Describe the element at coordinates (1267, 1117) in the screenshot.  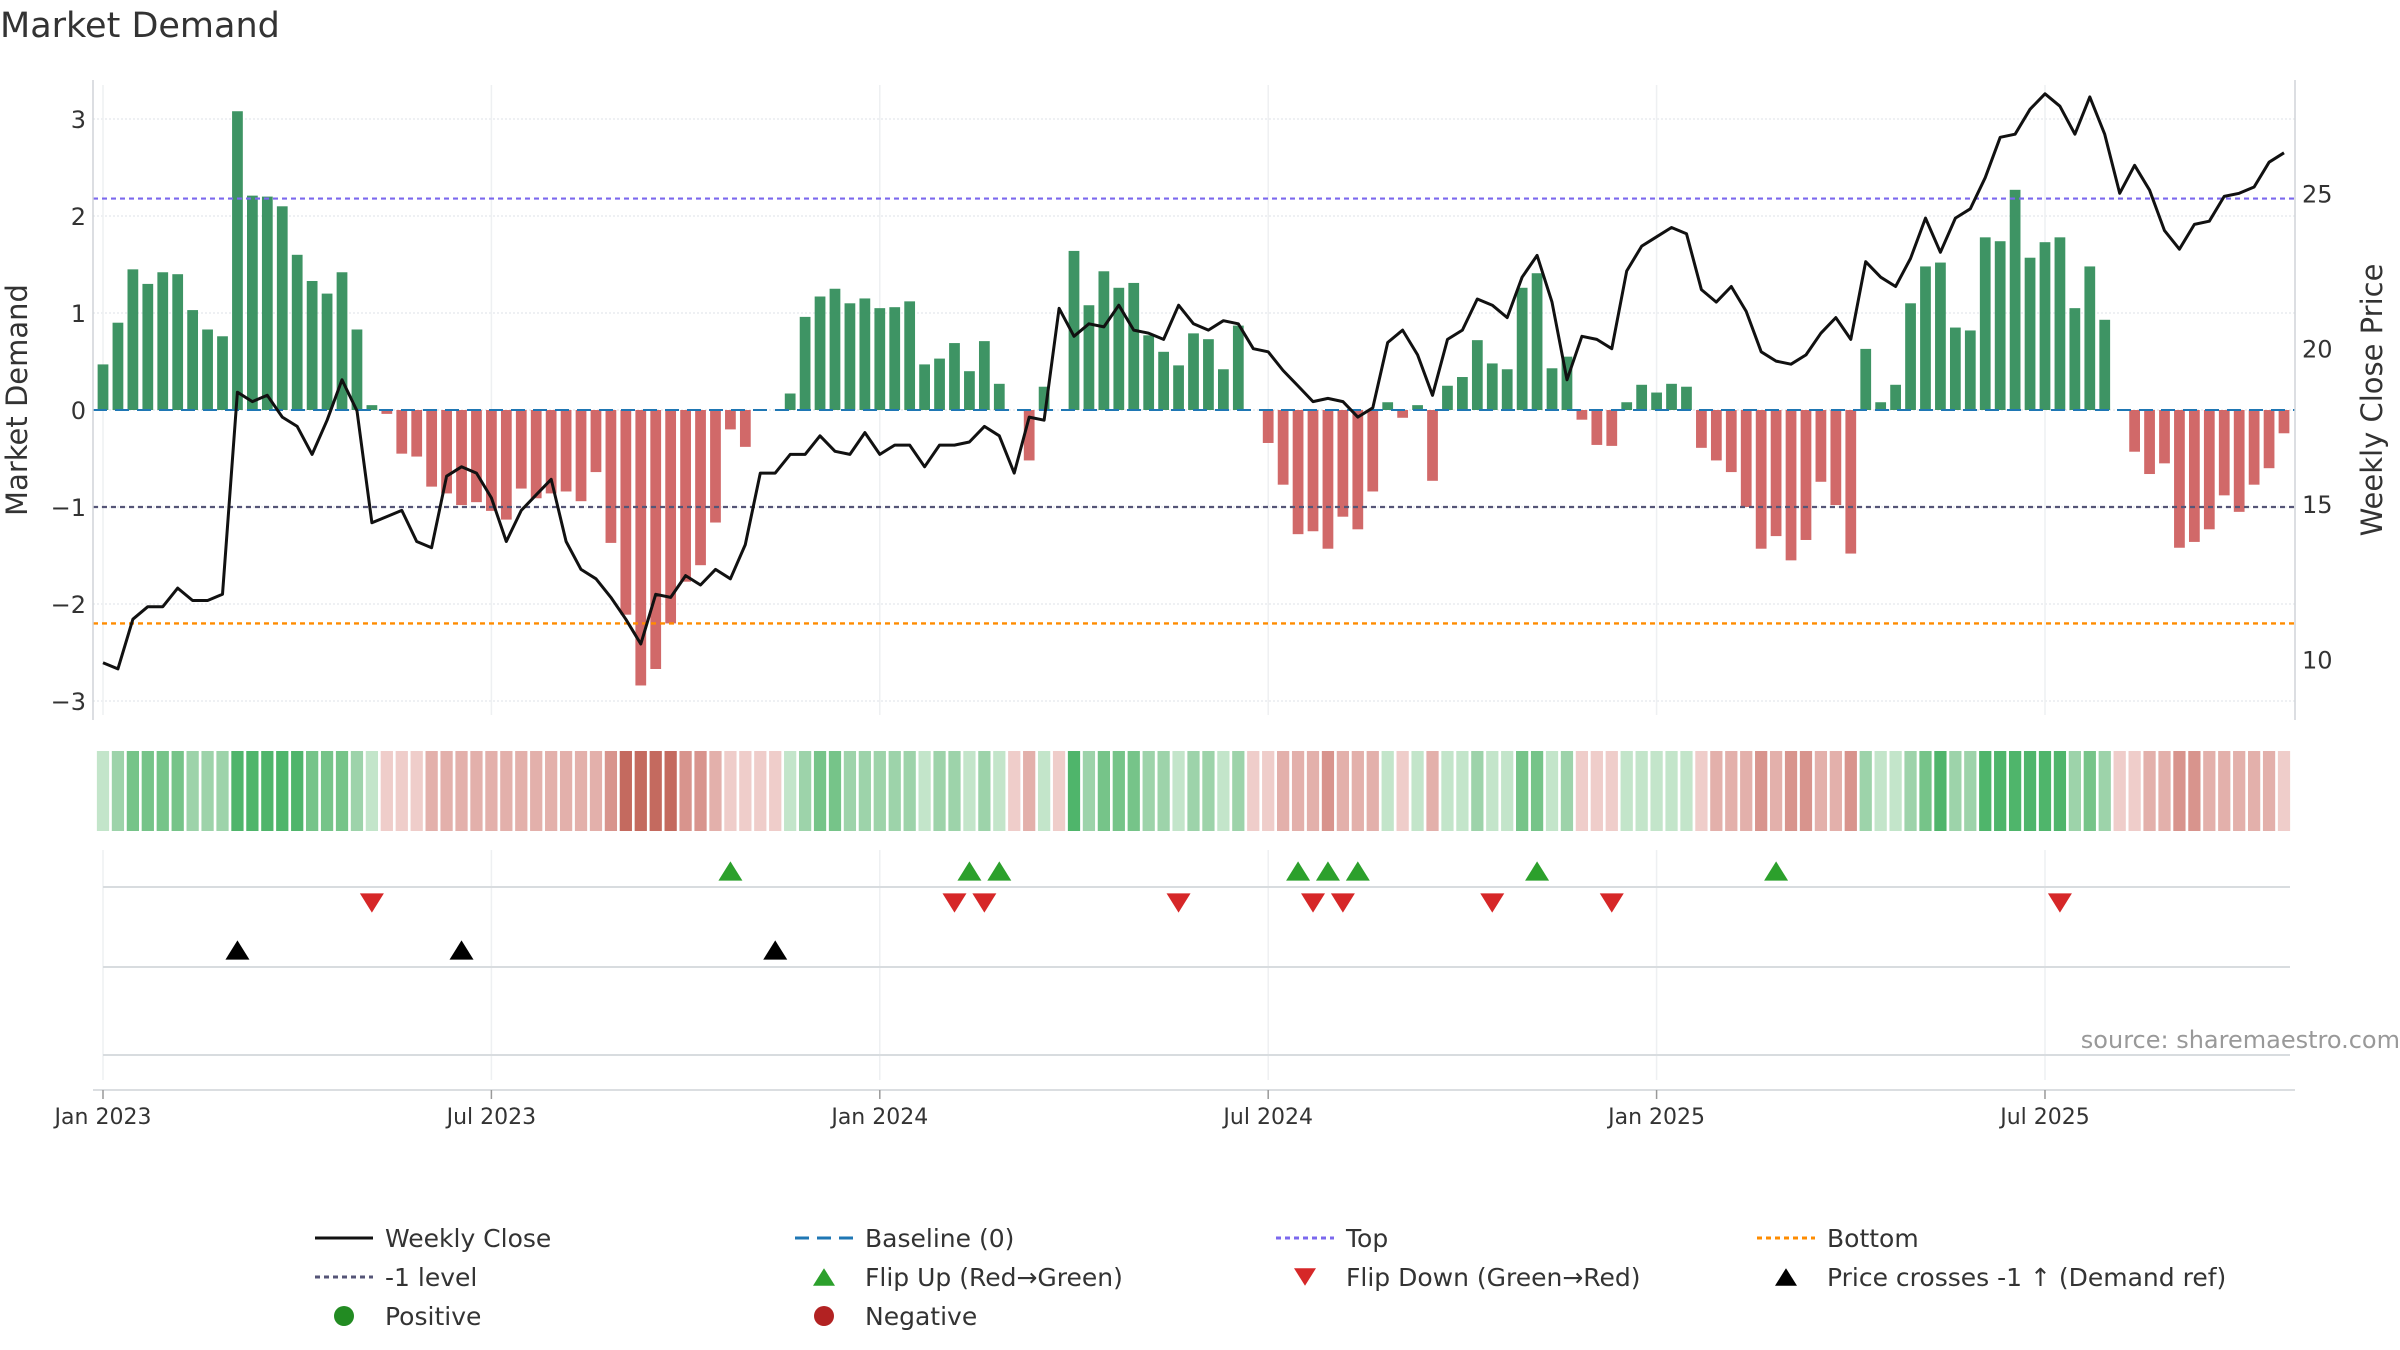
I see `x-tick-label: Jul 2024` at that location.